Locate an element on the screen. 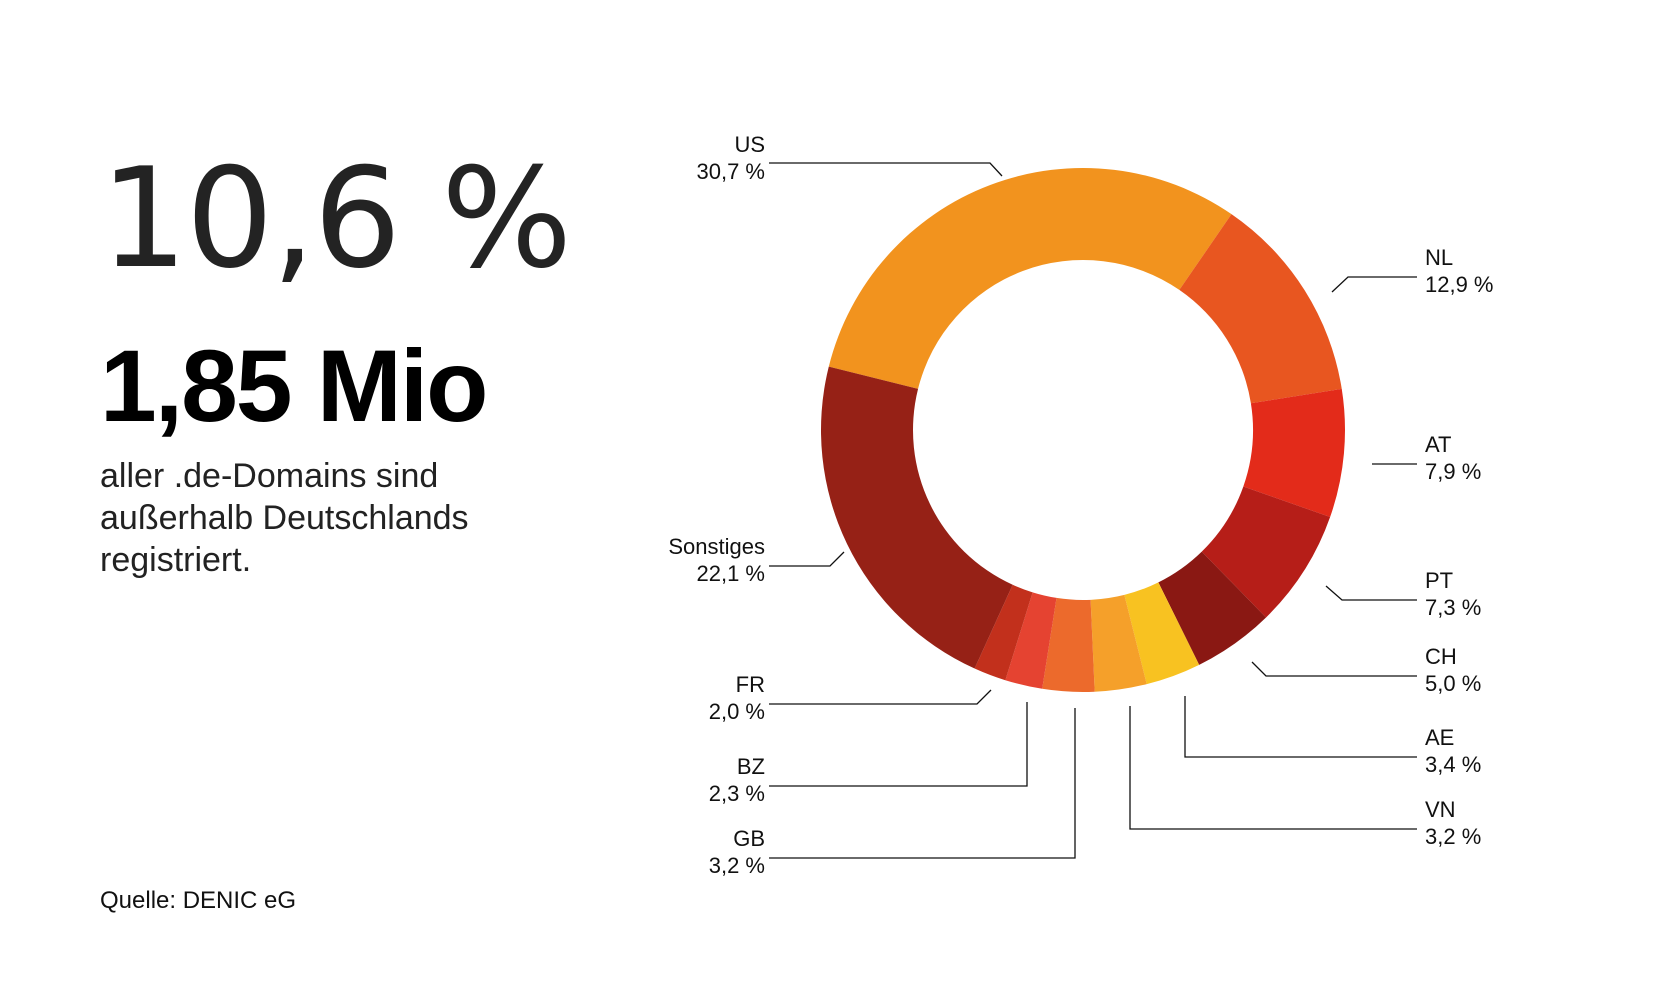 The width and height of the screenshot is (1680, 994). slice-value-sonstiges: 22,1 % is located at coordinates (731, 573).